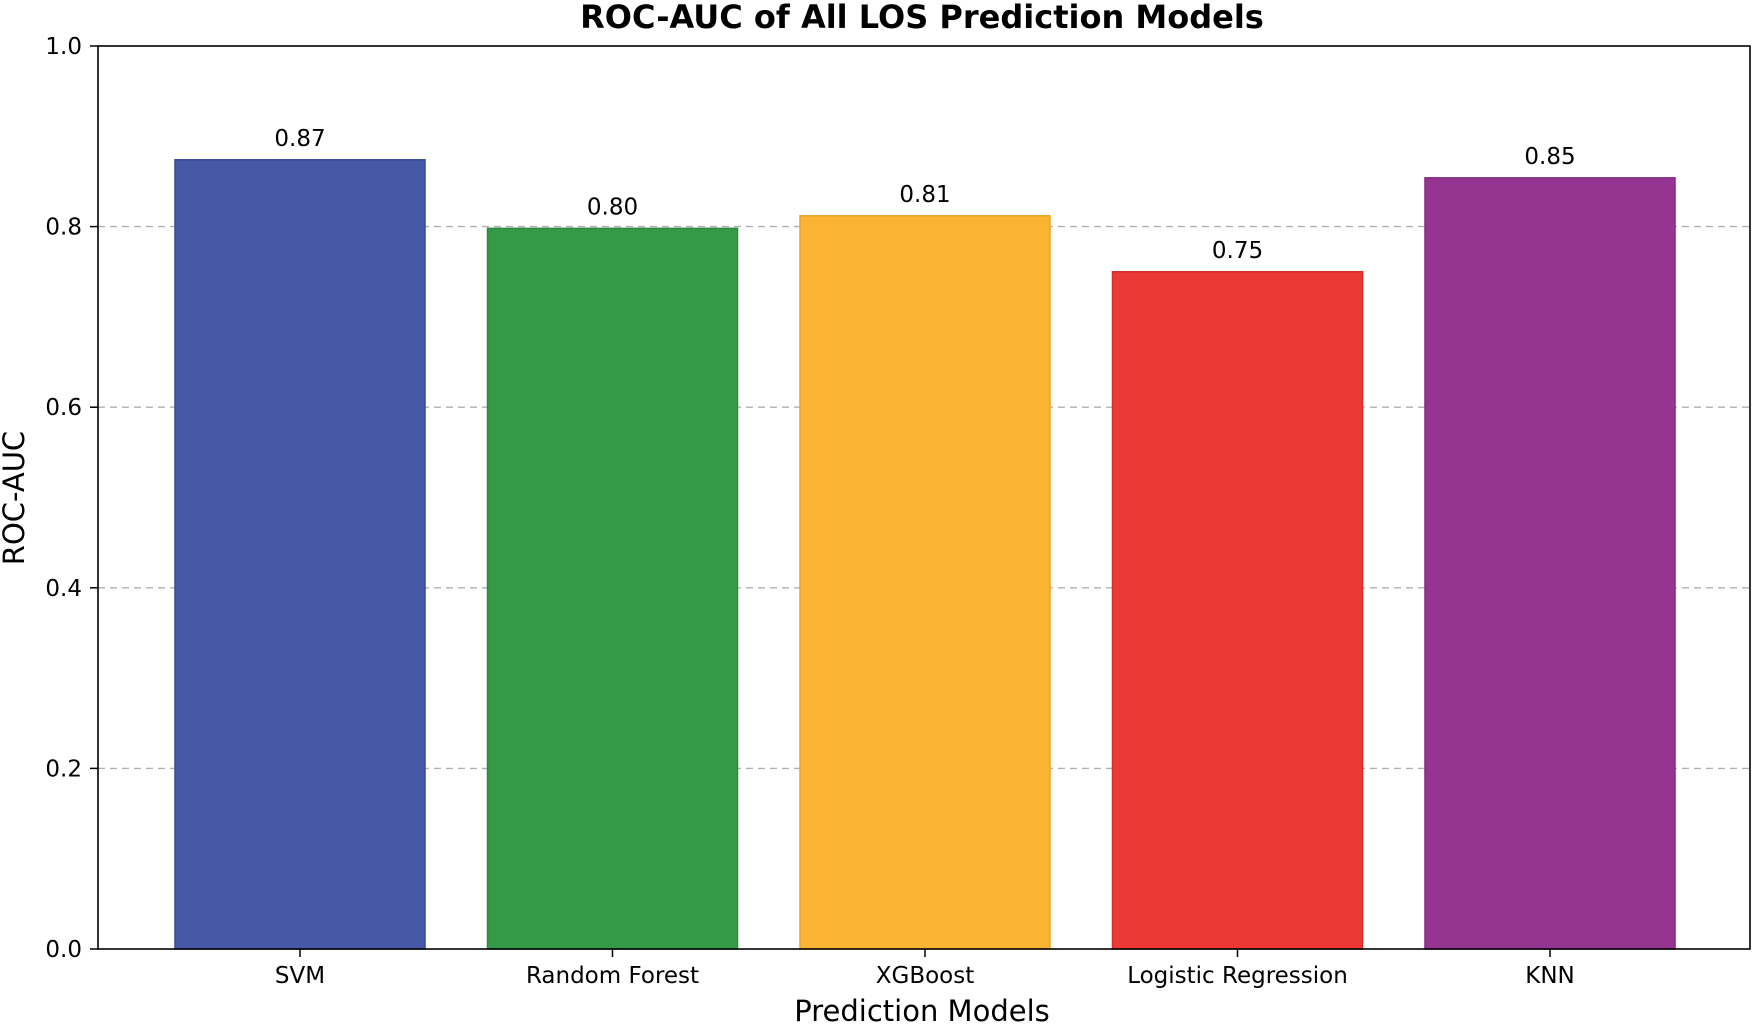 This screenshot has height=1027, width=1755. Describe the element at coordinates (922, 18) in the screenshot. I see `chart-title: ROC-AUC of All LOS Prediction Models` at that location.